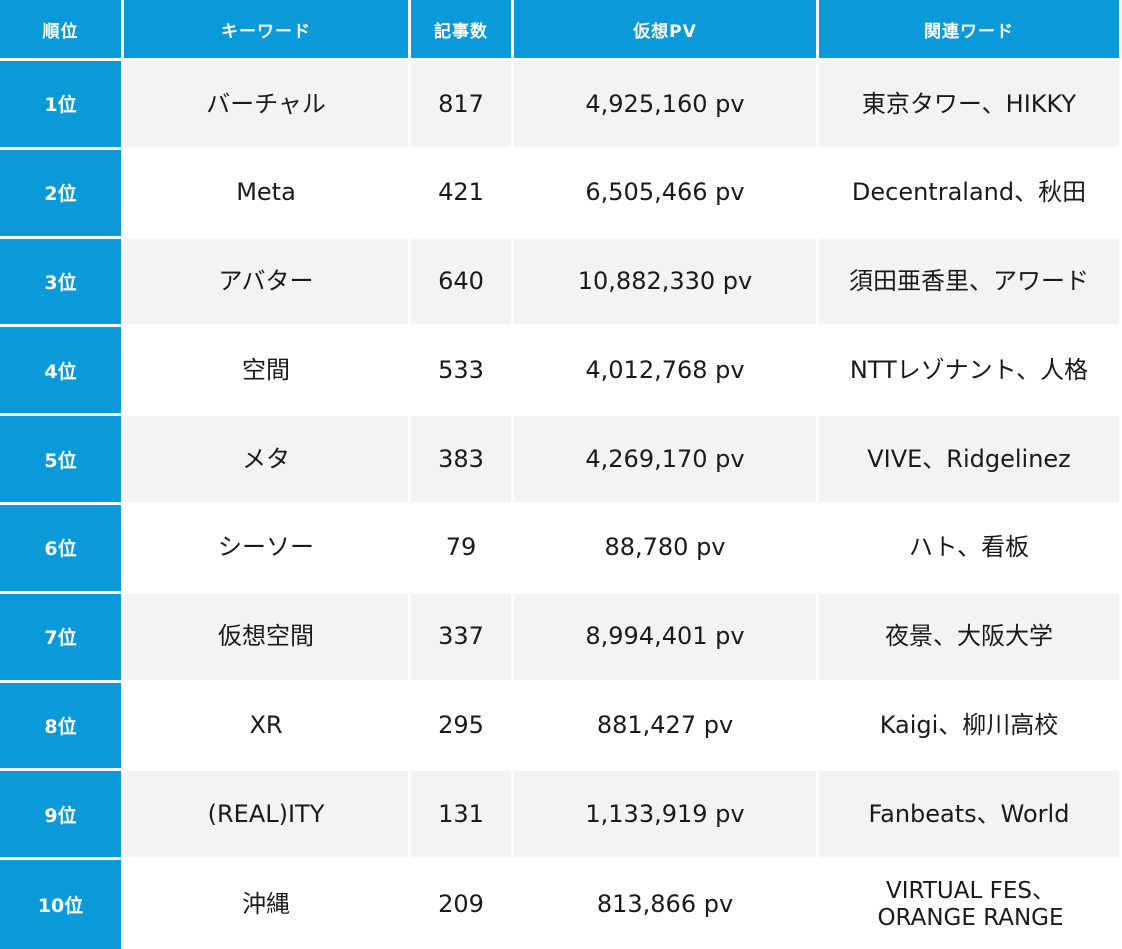 This screenshot has width=1122, height=949. Describe the element at coordinates (970, 372) in the screenshot. I see `related-words-cell: NTTレゾナント、人格` at that location.